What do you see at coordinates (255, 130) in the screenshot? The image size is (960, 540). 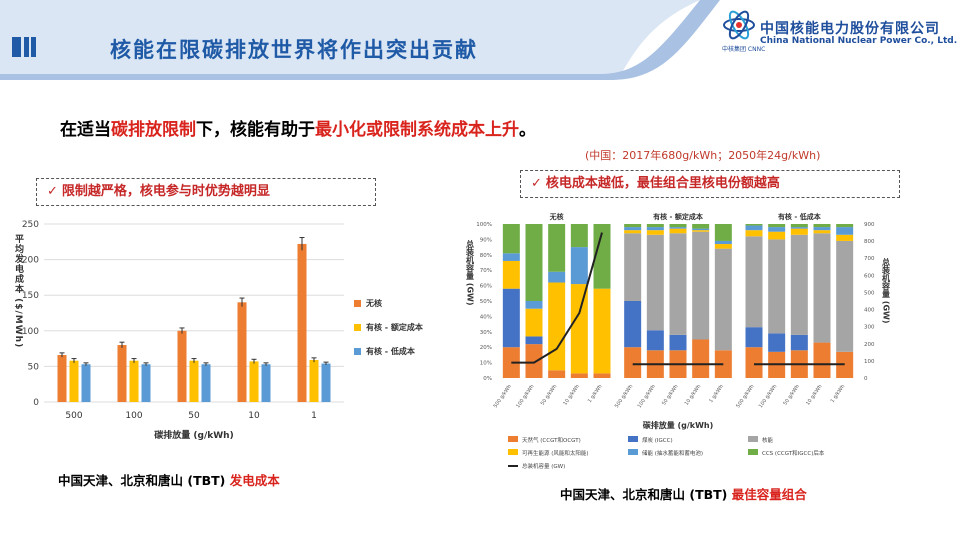 I see `headline-mid: 下，核能有助于` at bounding box center [255, 130].